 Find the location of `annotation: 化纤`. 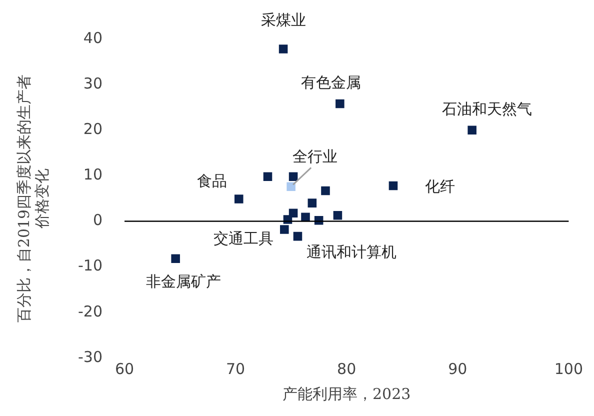

annotation: 化纤 is located at coordinates (440, 187).